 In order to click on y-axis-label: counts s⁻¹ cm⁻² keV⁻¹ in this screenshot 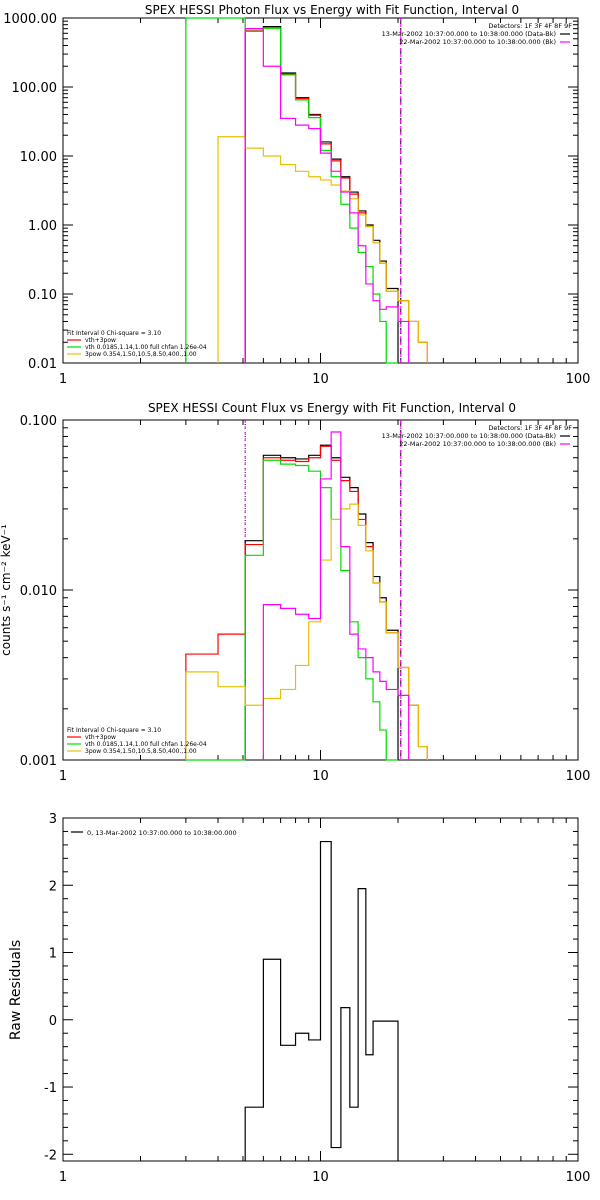, I will do `click(6, 590)`.